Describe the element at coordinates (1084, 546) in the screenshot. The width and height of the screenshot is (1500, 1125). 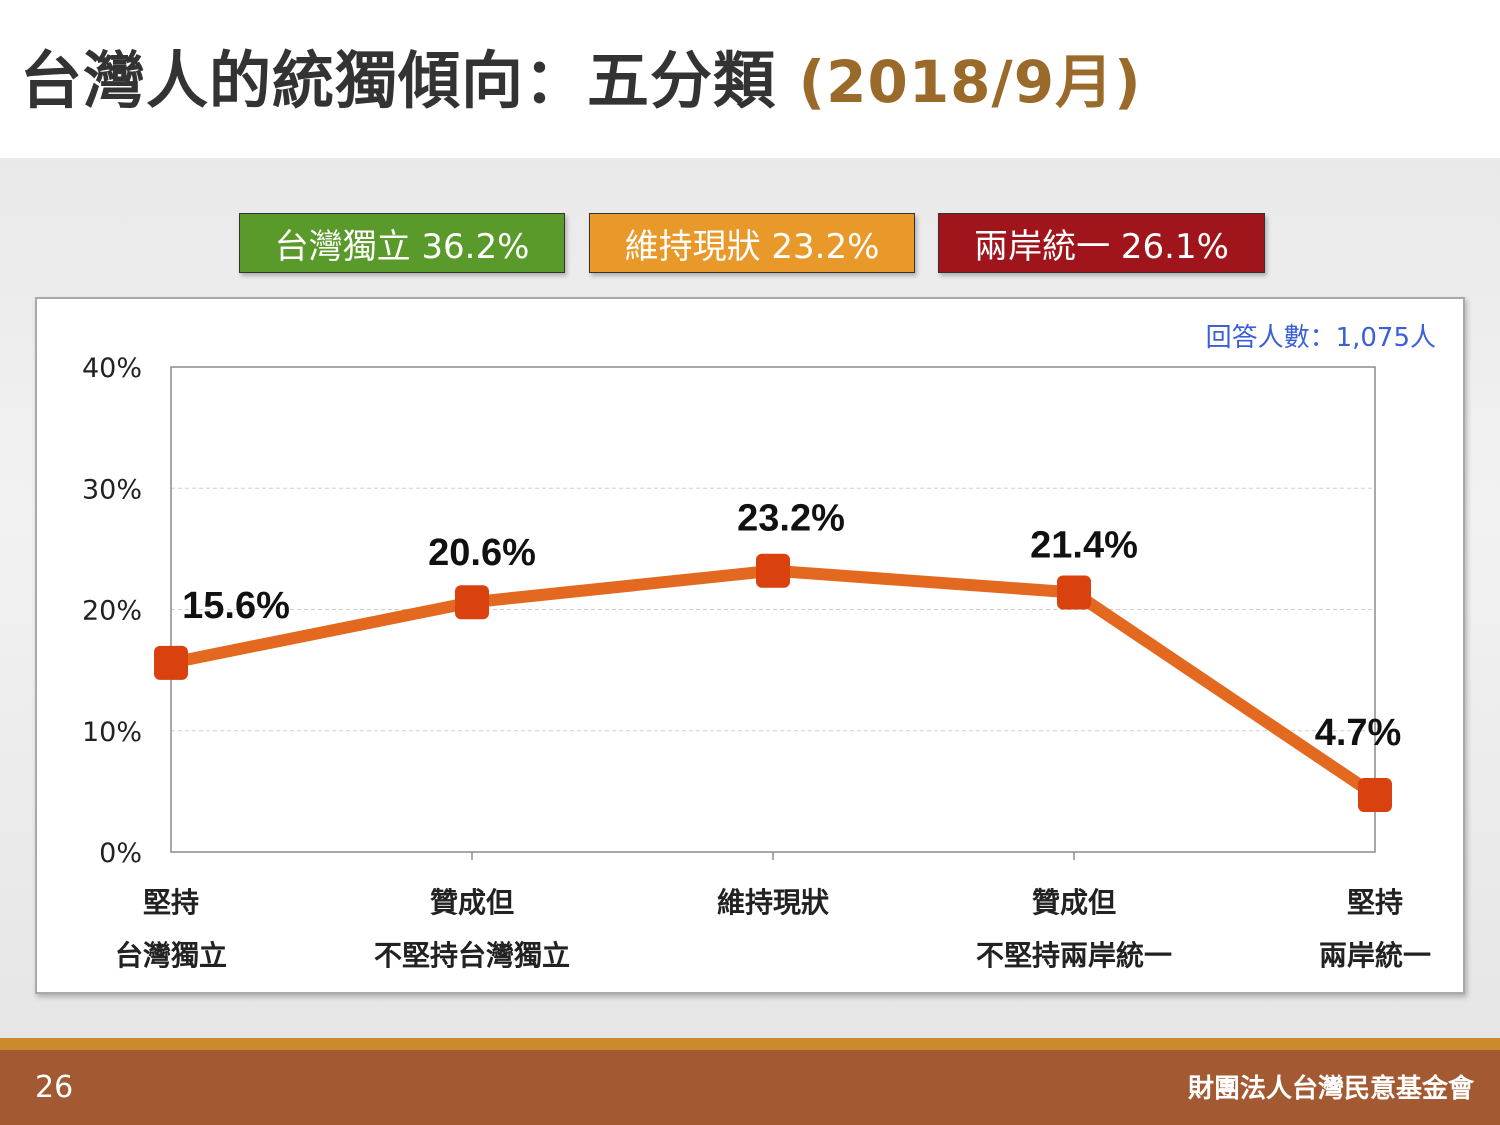
I see `data-label: 21.4%` at that location.